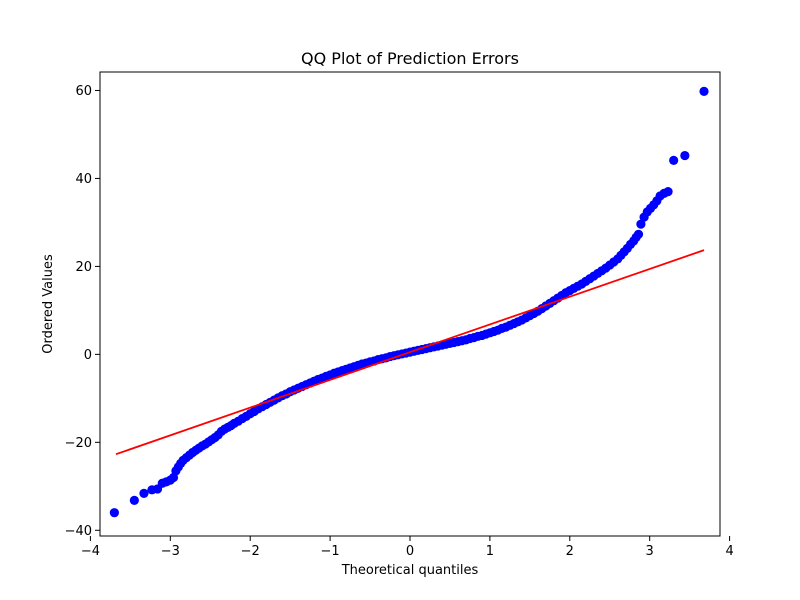 This screenshot has width=800, height=600. Describe the element at coordinates (729, 551) in the screenshot. I see `x-tick-label: 4` at that location.